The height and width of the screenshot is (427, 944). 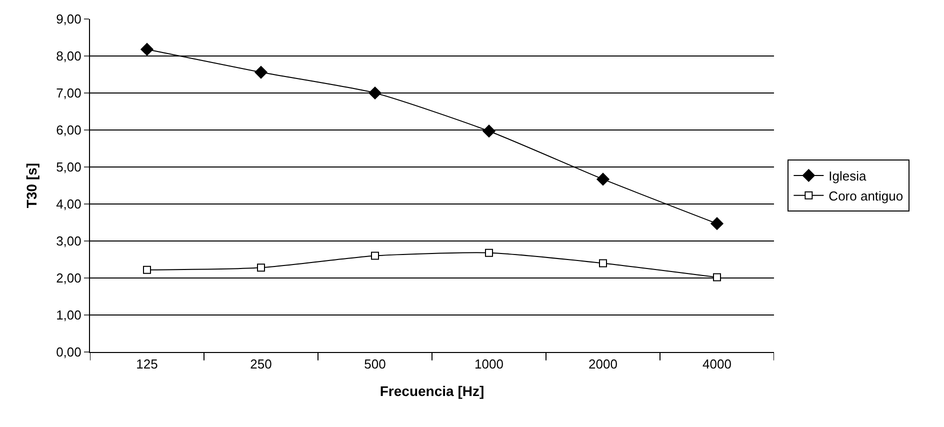 I want to click on x-tick-label: 2000, so click(x=603, y=364).